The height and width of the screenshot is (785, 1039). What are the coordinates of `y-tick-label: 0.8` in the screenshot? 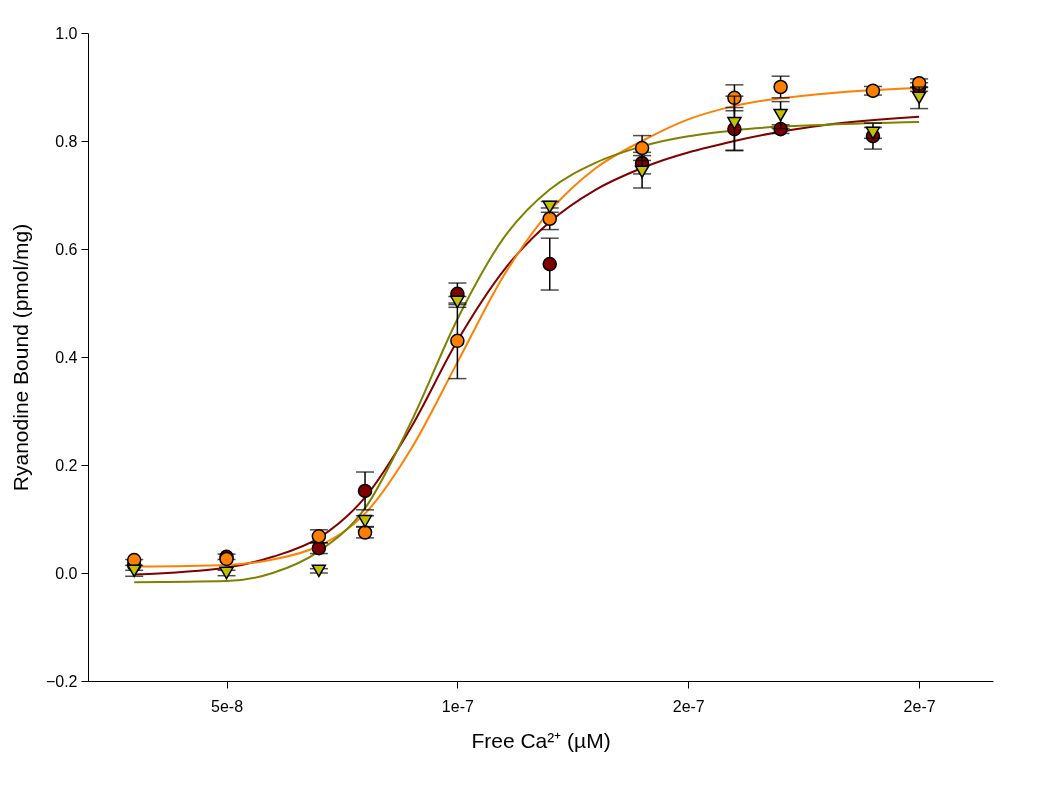 It's located at (66, 141).